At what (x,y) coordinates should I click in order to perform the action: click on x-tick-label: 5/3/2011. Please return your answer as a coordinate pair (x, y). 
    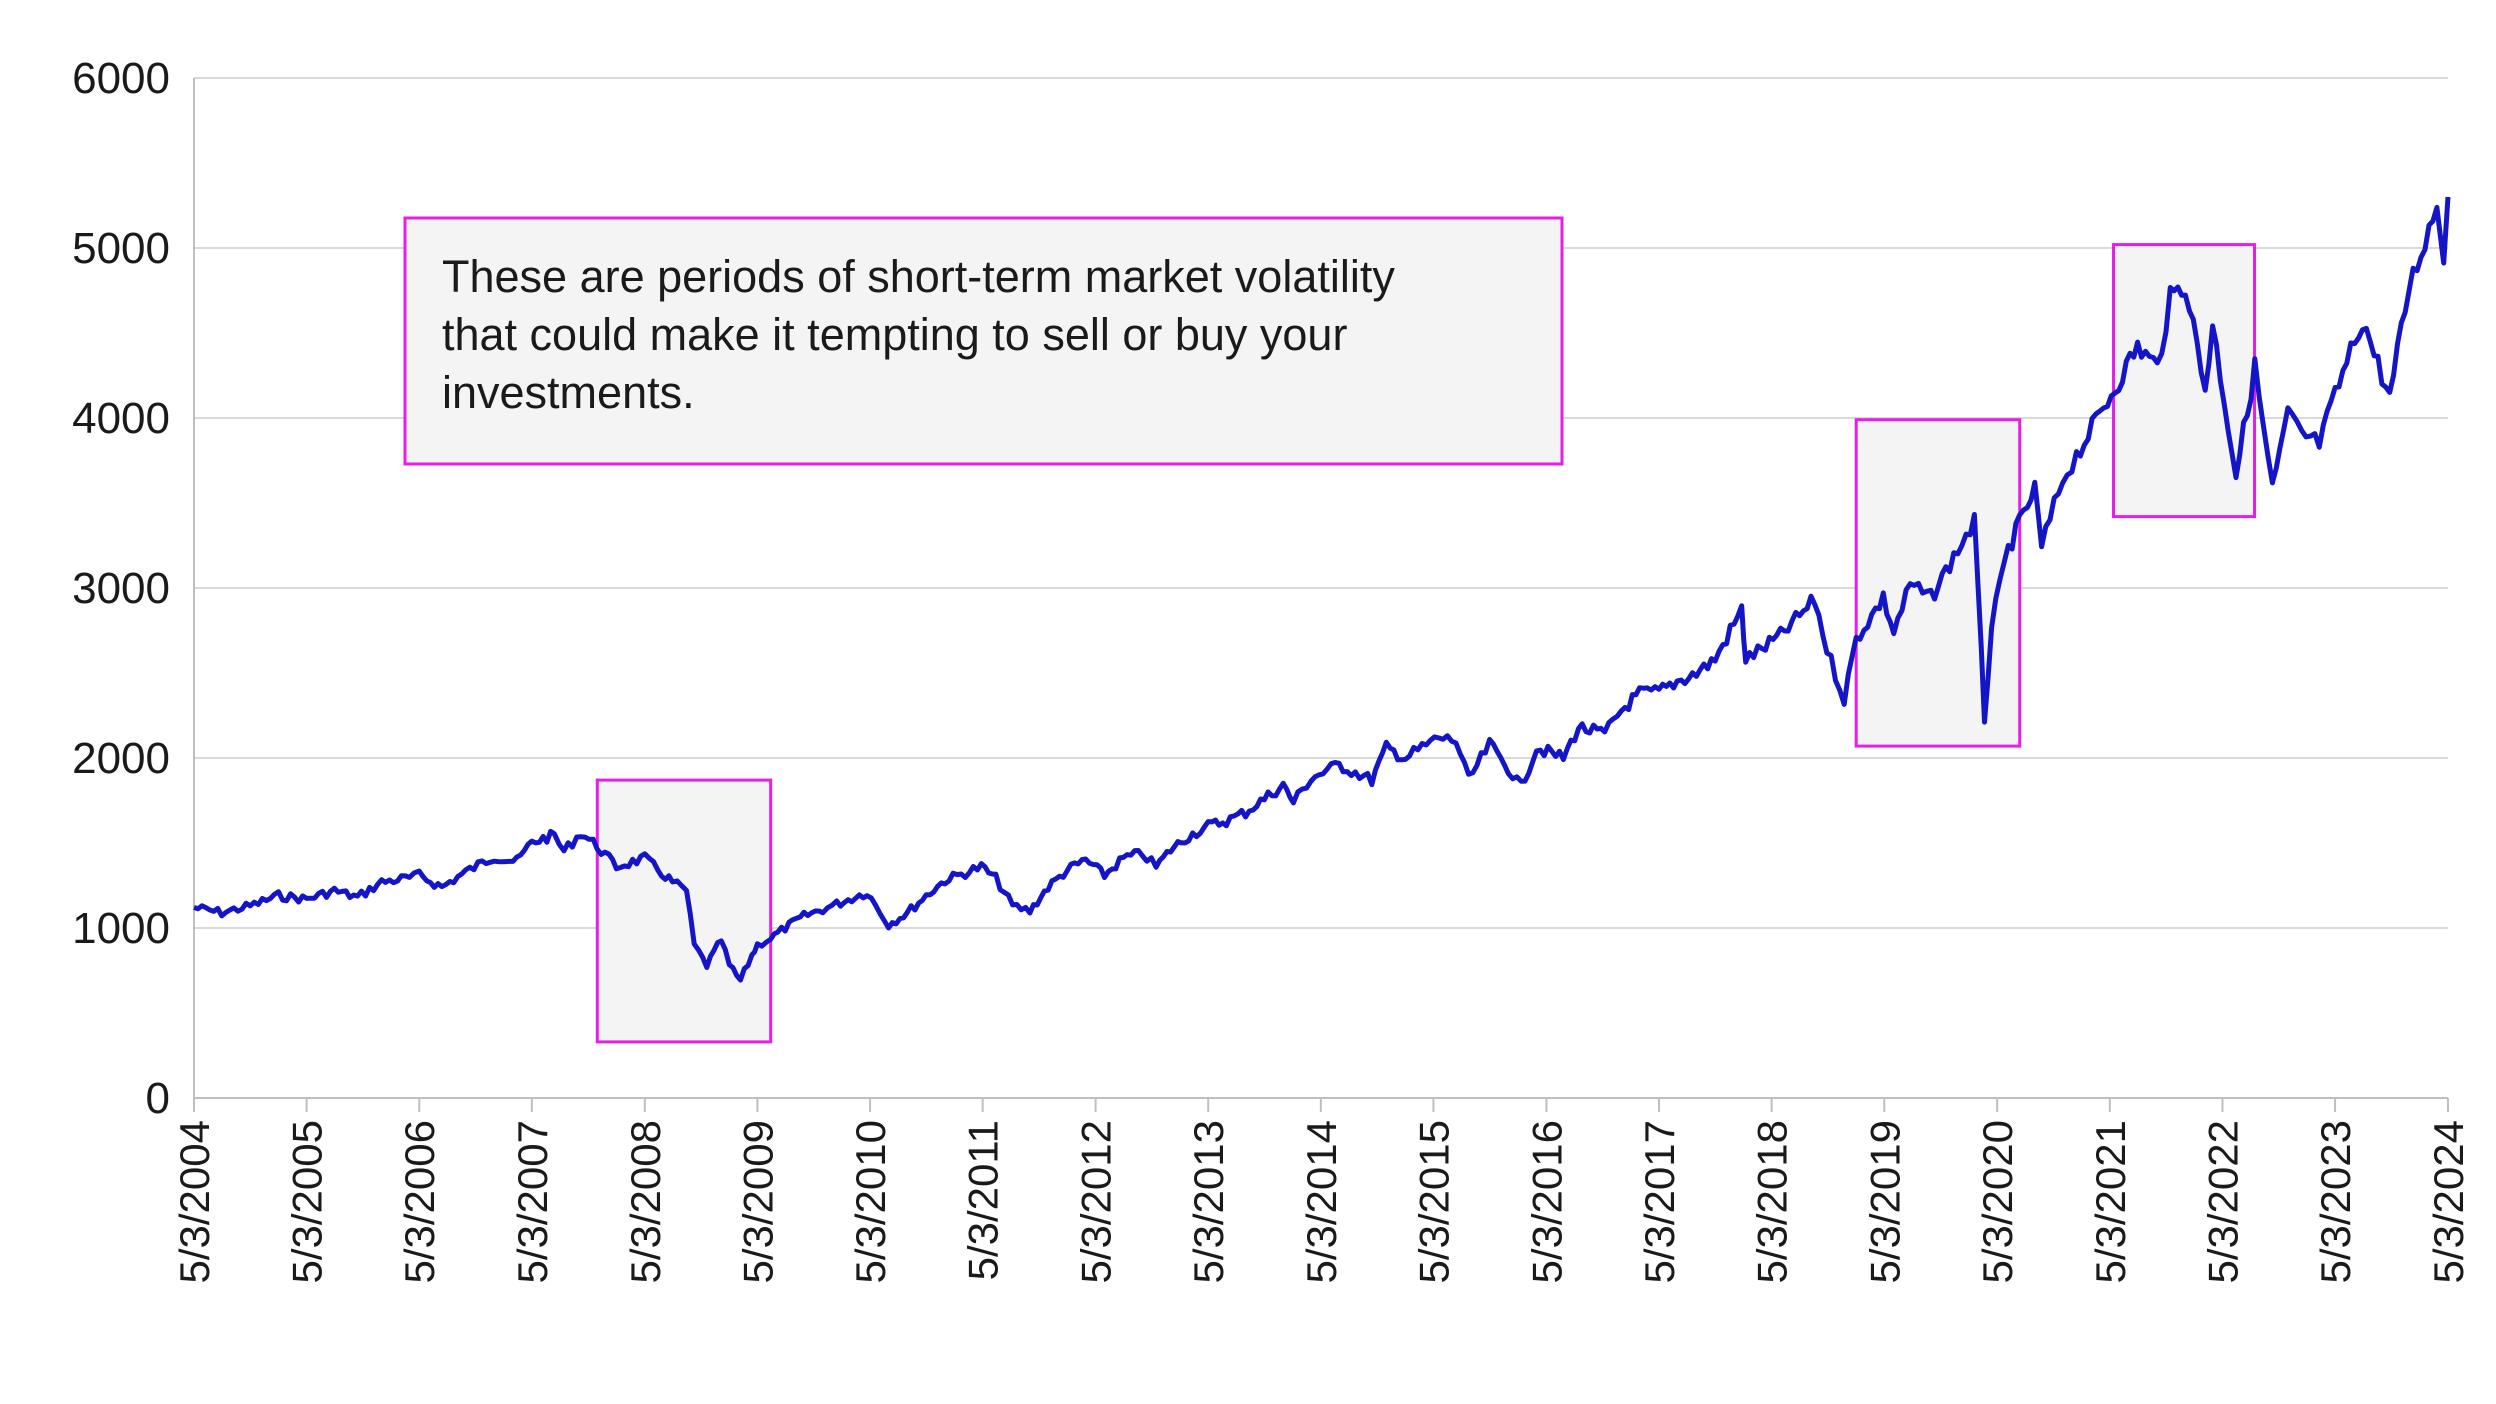
    Looking at the image, I should click on (983, 1200).